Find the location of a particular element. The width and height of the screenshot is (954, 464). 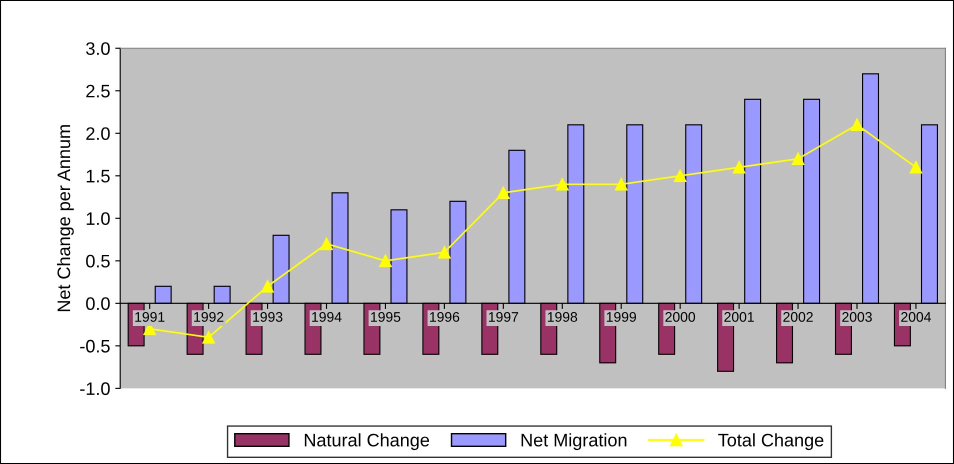

y-axis-title: Net Change per Annum is located at coordinates (65, 218).